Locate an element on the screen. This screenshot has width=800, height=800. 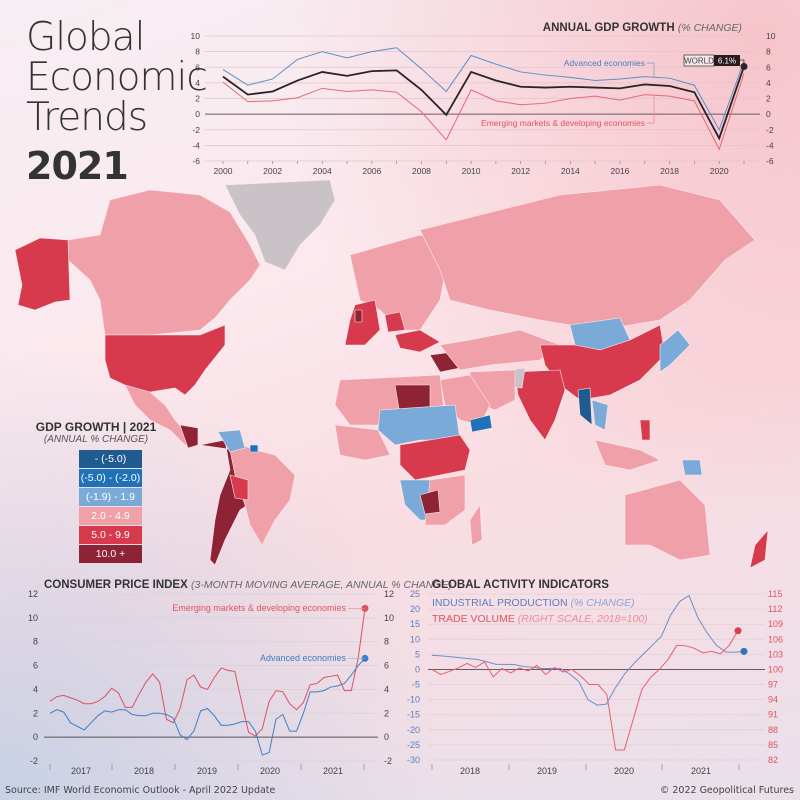
gdp-xtick: 2014 is located at coordinates (570, 171).